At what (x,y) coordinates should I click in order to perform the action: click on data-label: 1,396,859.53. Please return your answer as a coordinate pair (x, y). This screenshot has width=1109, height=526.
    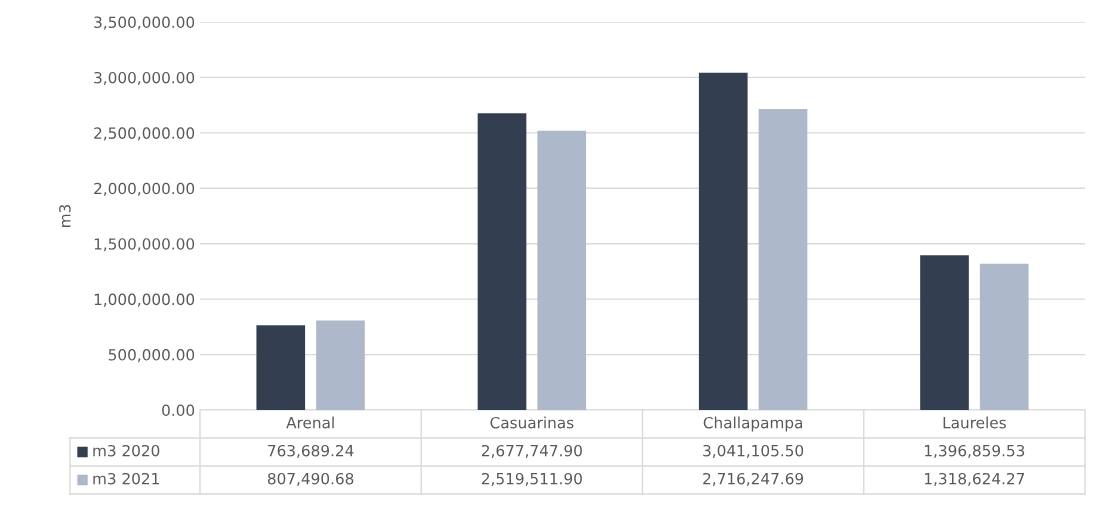
    Looking at the image, I should click on (975, 451).